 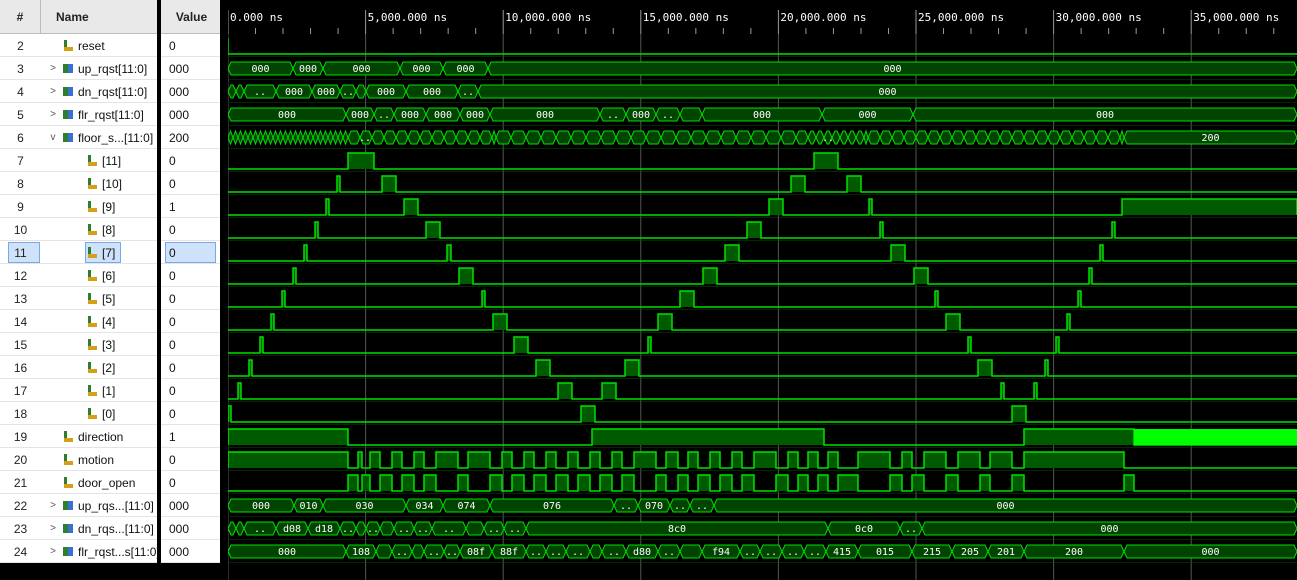 I want to click on signal-name-cell: [5], so click(x=101, y=298).